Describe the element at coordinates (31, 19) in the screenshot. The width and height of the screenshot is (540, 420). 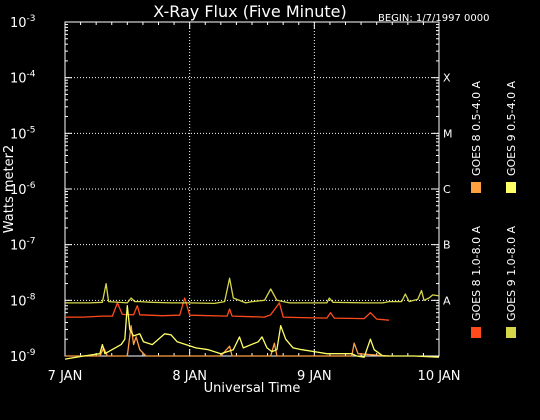
I see `y-tick-exponent: -3` at that location.